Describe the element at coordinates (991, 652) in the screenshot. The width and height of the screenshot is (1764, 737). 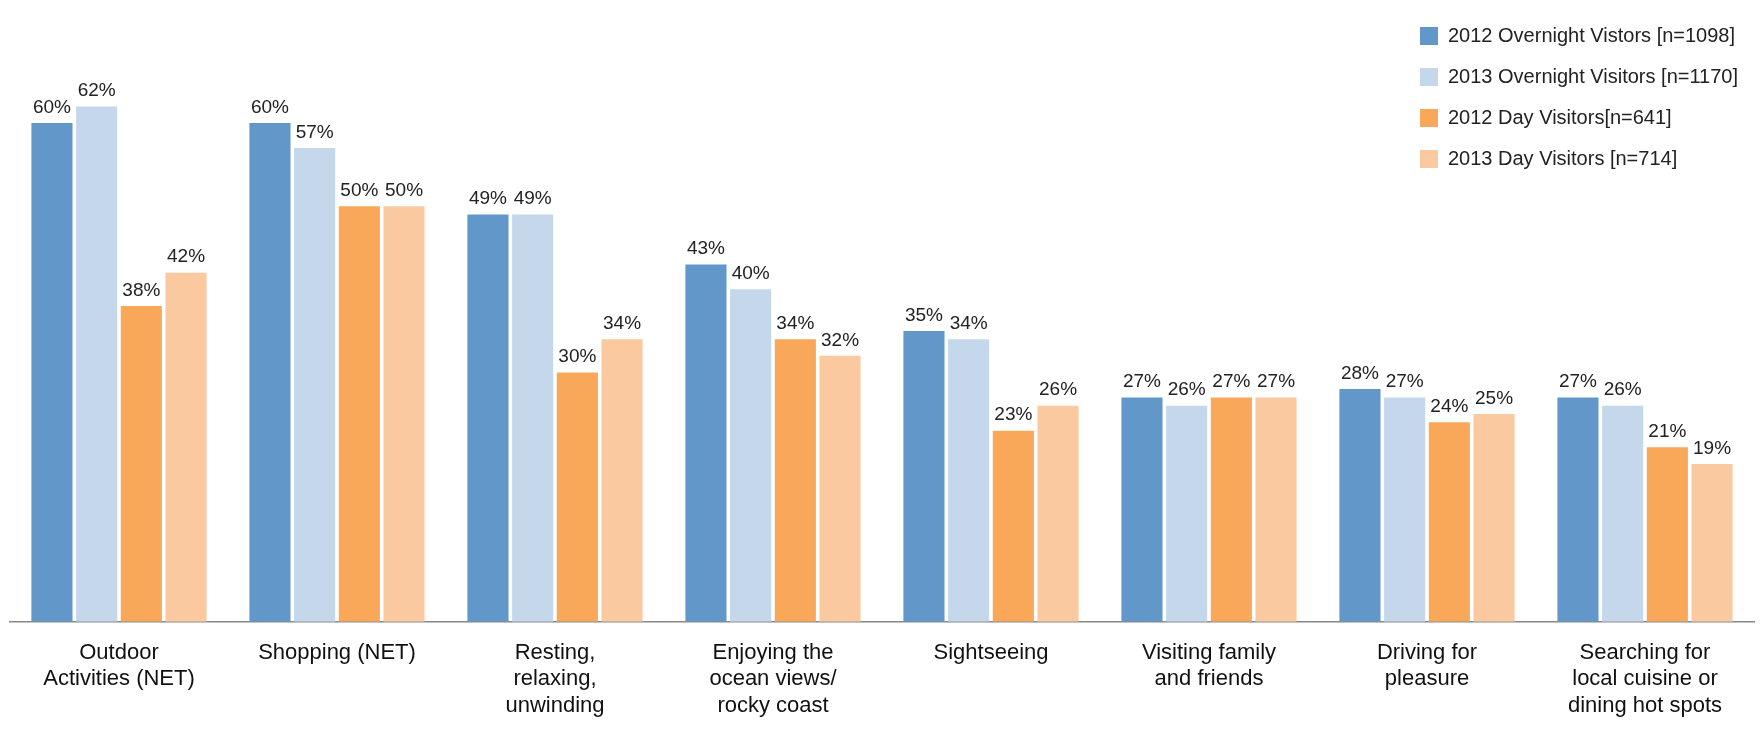
I see `x-tick-label: Sightseeing` at that location.